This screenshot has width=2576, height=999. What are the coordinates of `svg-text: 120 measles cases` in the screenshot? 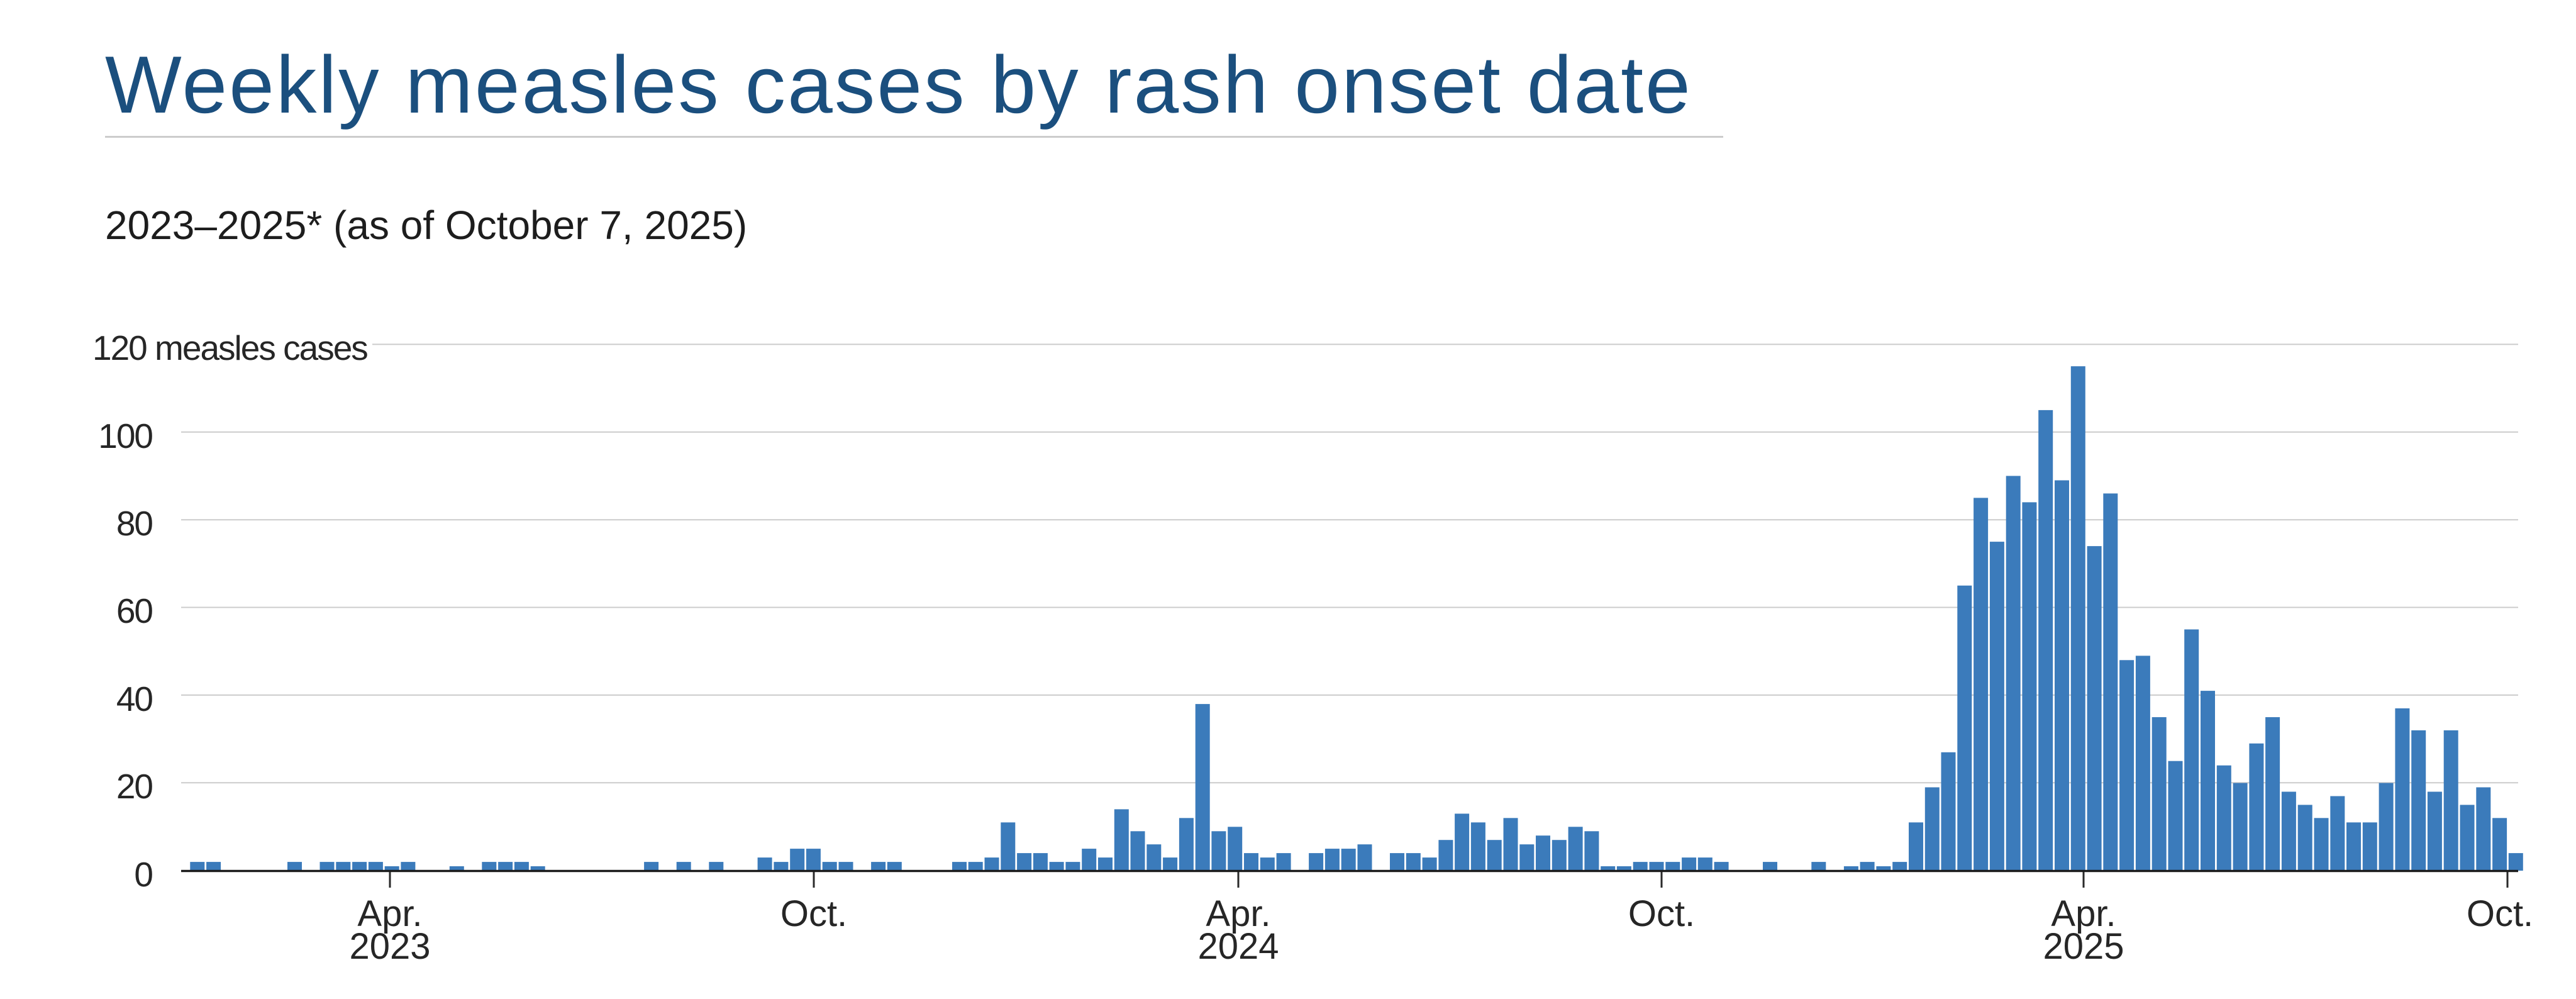 It's located at (229, 347).